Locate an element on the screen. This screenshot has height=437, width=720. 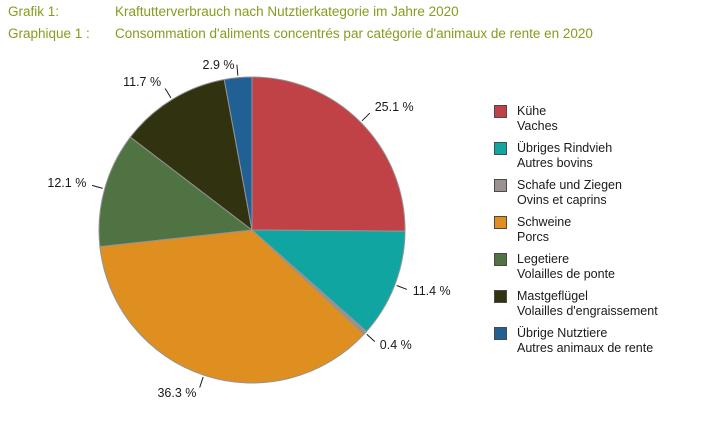
legend-item-legetiere: Legetiere Volailles de ponte is located at coordinates (576, 266).